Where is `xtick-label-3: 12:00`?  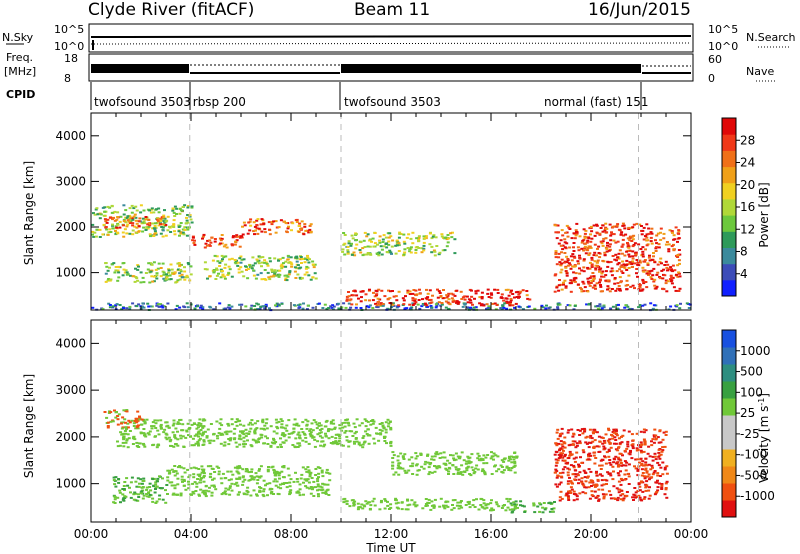 xtick-label-3: 12:00 is located at coordinates (391, 534).